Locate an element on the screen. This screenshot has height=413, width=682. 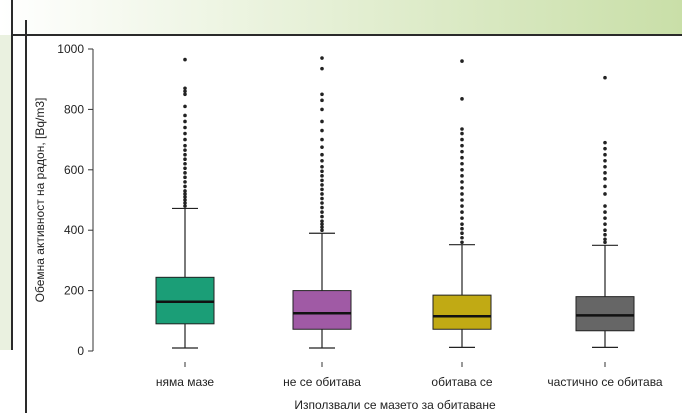
x-tick-label: няма мазе is located at coordinates (185, 382).